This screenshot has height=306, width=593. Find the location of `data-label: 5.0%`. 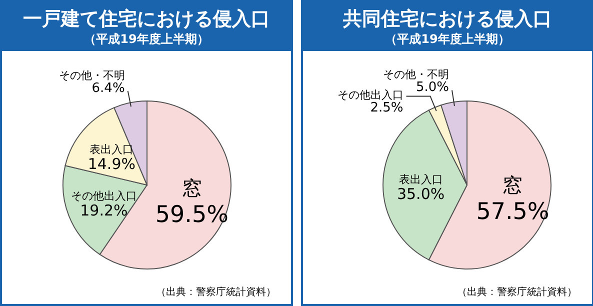

data-label: 5.0% is located at coordinates (432, 88).